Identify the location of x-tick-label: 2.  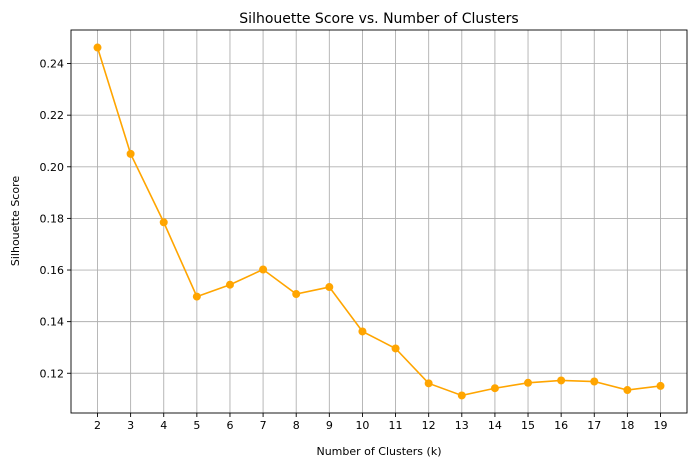
(97, 425).